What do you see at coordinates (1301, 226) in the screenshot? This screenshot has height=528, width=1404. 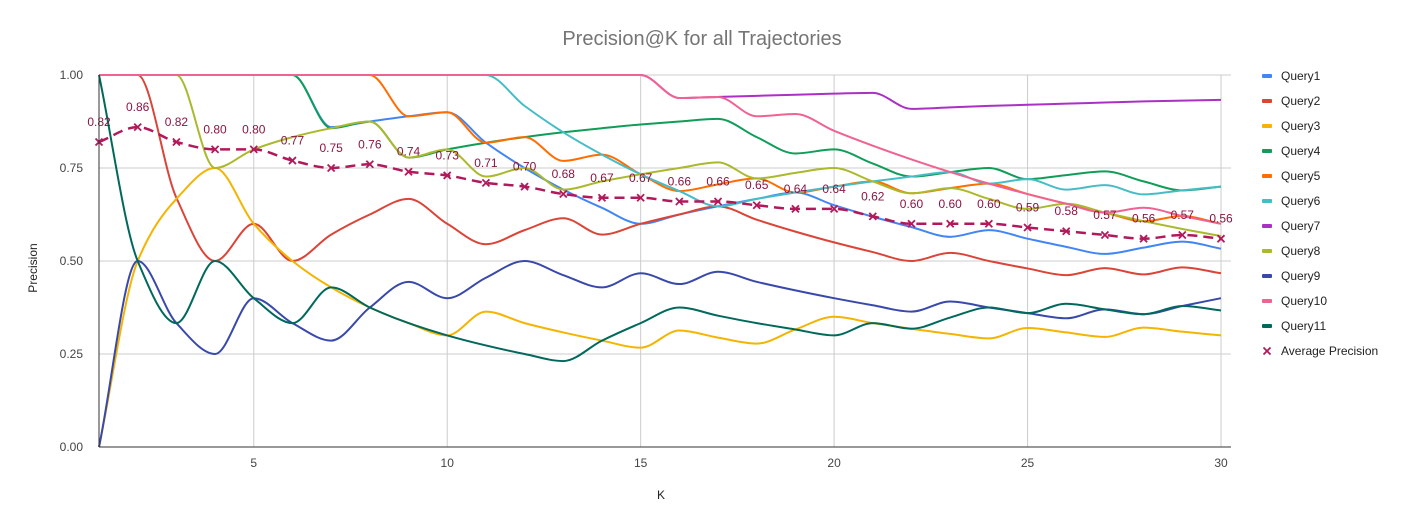 I see `legend-label: Query7` at bounding box center [1301, 226].